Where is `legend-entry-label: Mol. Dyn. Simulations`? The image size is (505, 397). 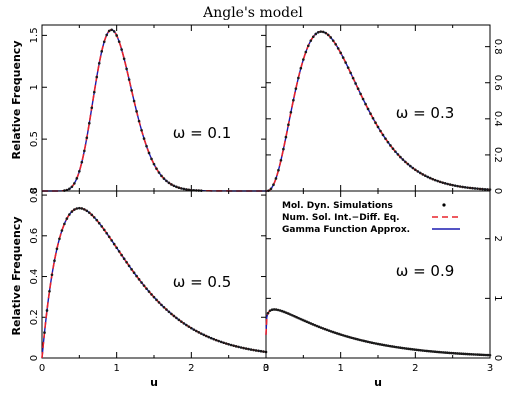 legend-entry-label: Mol. Dyn. Simulations is located at coordinates (337, 206).